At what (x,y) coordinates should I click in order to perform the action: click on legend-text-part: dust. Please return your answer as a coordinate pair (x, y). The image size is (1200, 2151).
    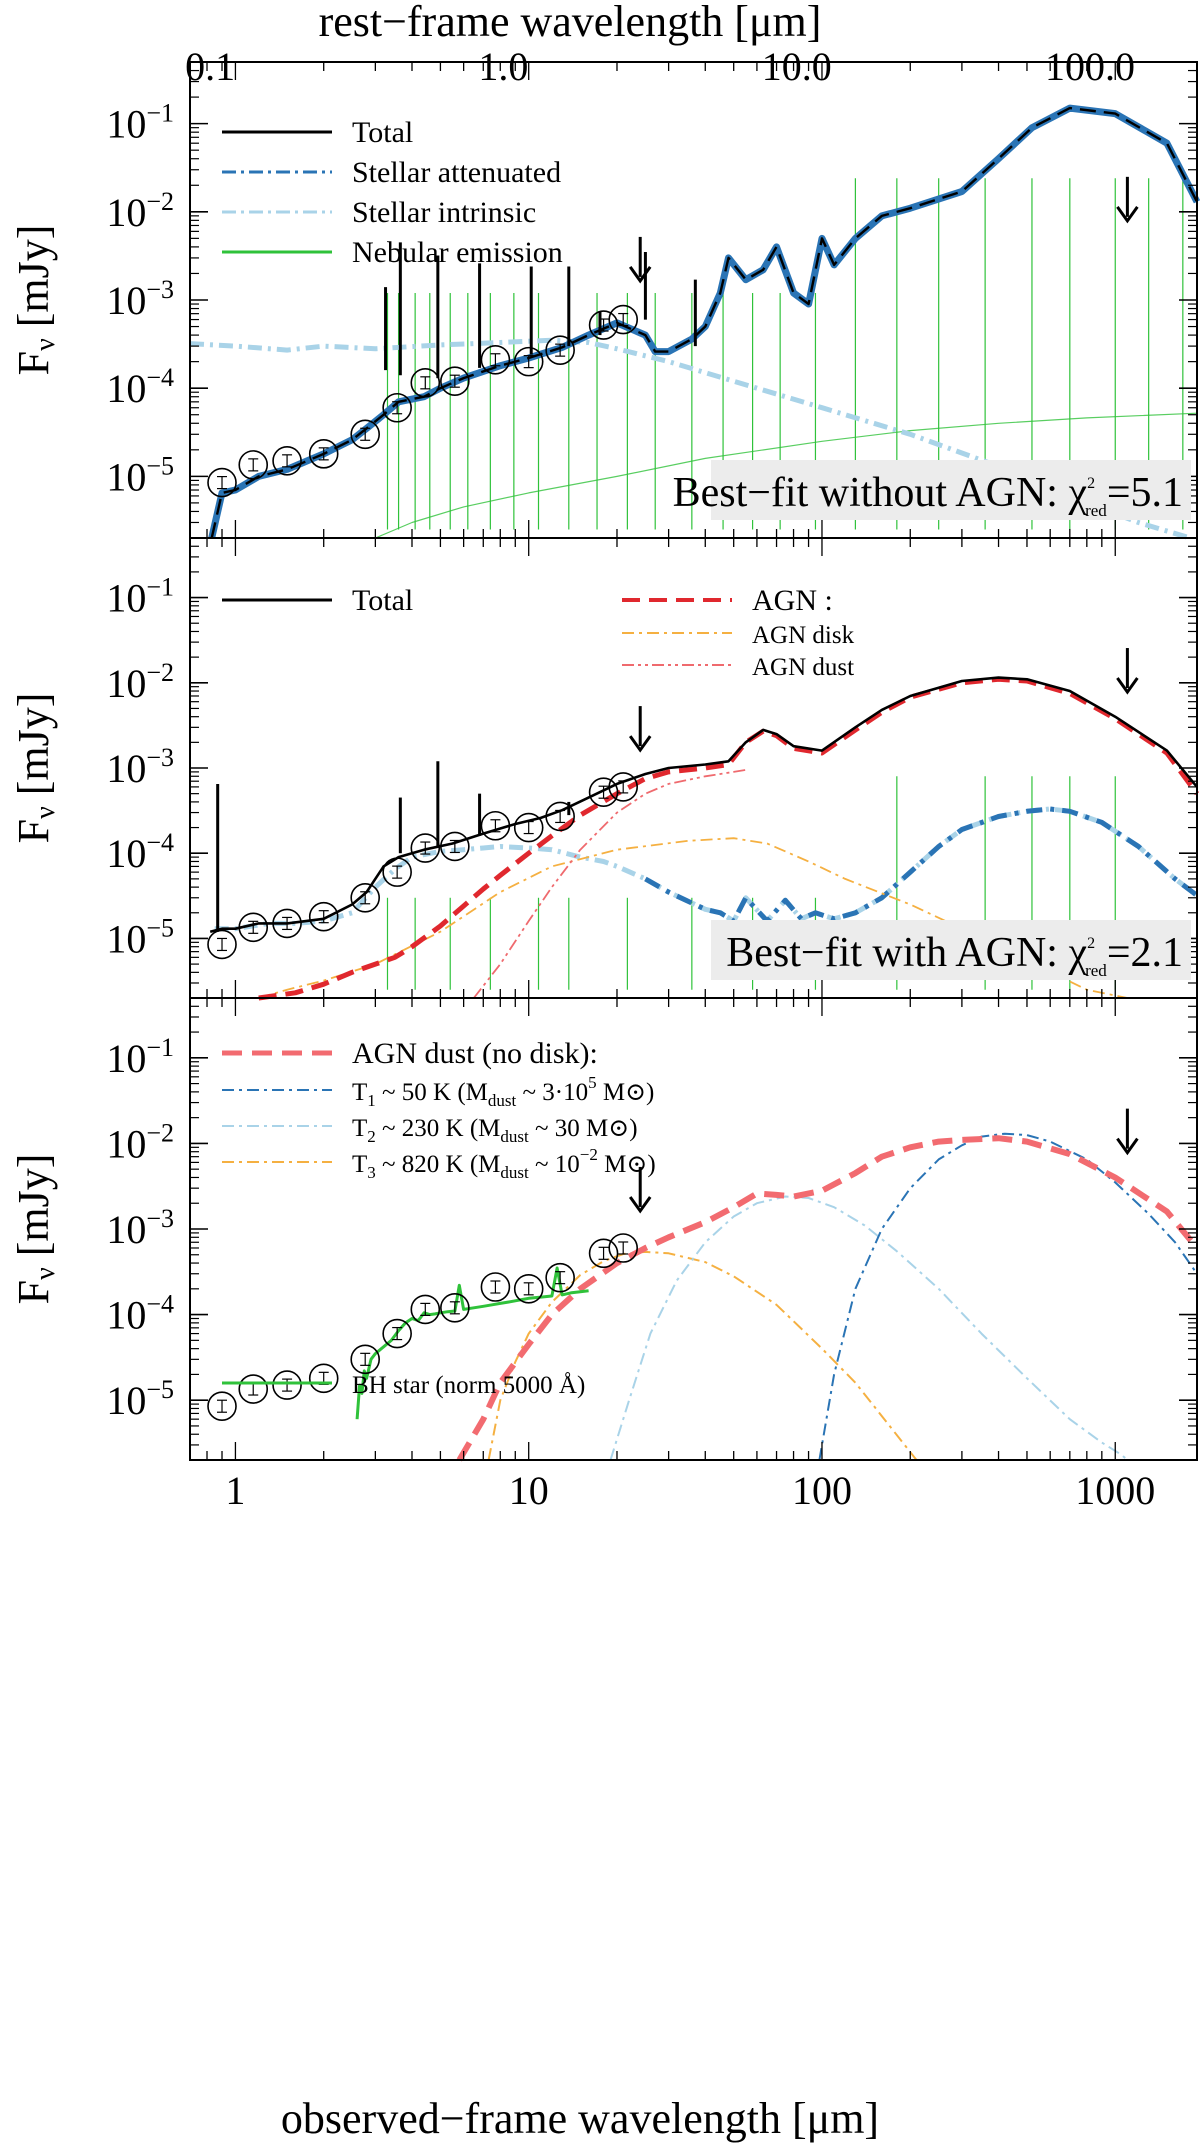
    Looking at the image, I should click on (514, 1172).